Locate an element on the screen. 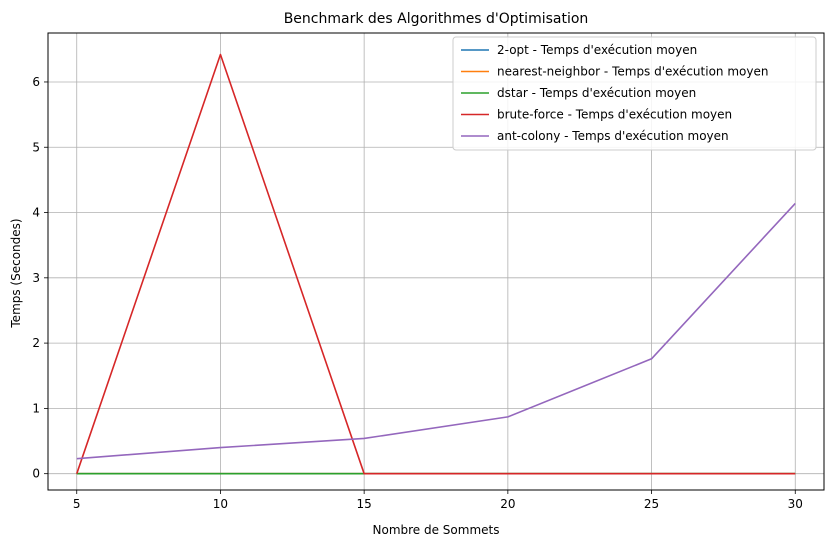 Image resolution: width=833 pixels, height=547 pixels. y-tick-label: 2 is located at coordinates (36, 343).